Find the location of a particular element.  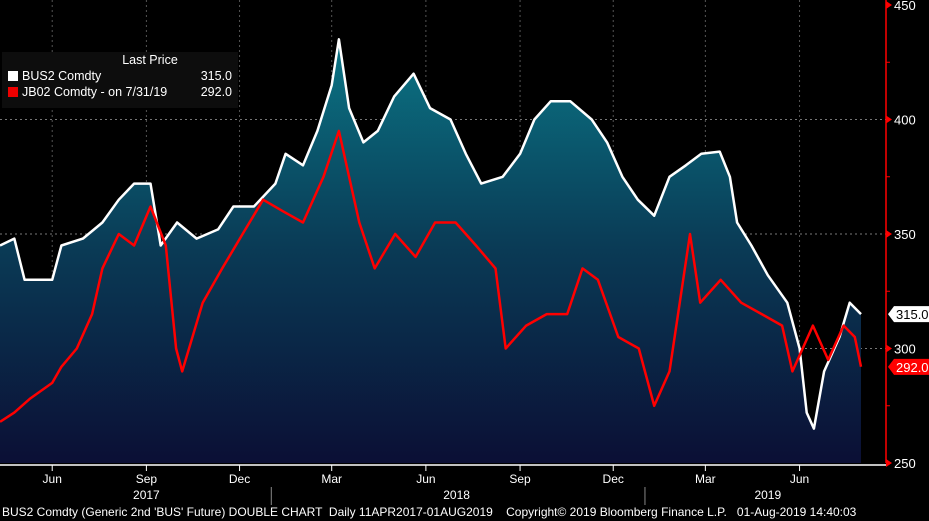

legend-header: Last Price is located at coordinates (150, 60).